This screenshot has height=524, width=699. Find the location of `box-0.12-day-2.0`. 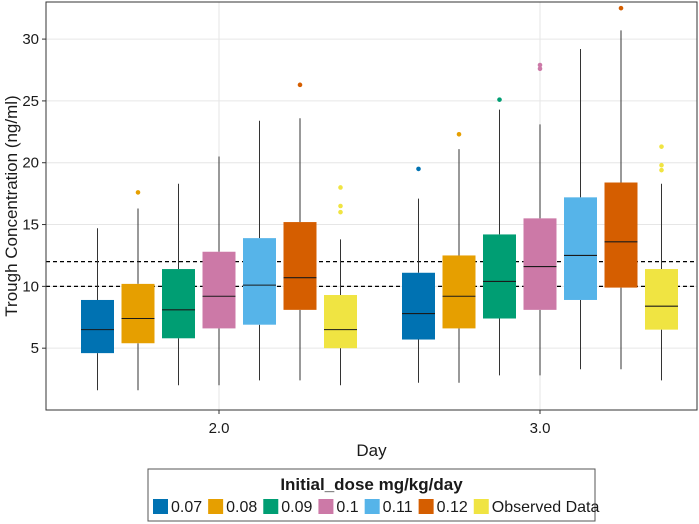

box-0.12-day-2.0 is located at coordinates (300, 231).